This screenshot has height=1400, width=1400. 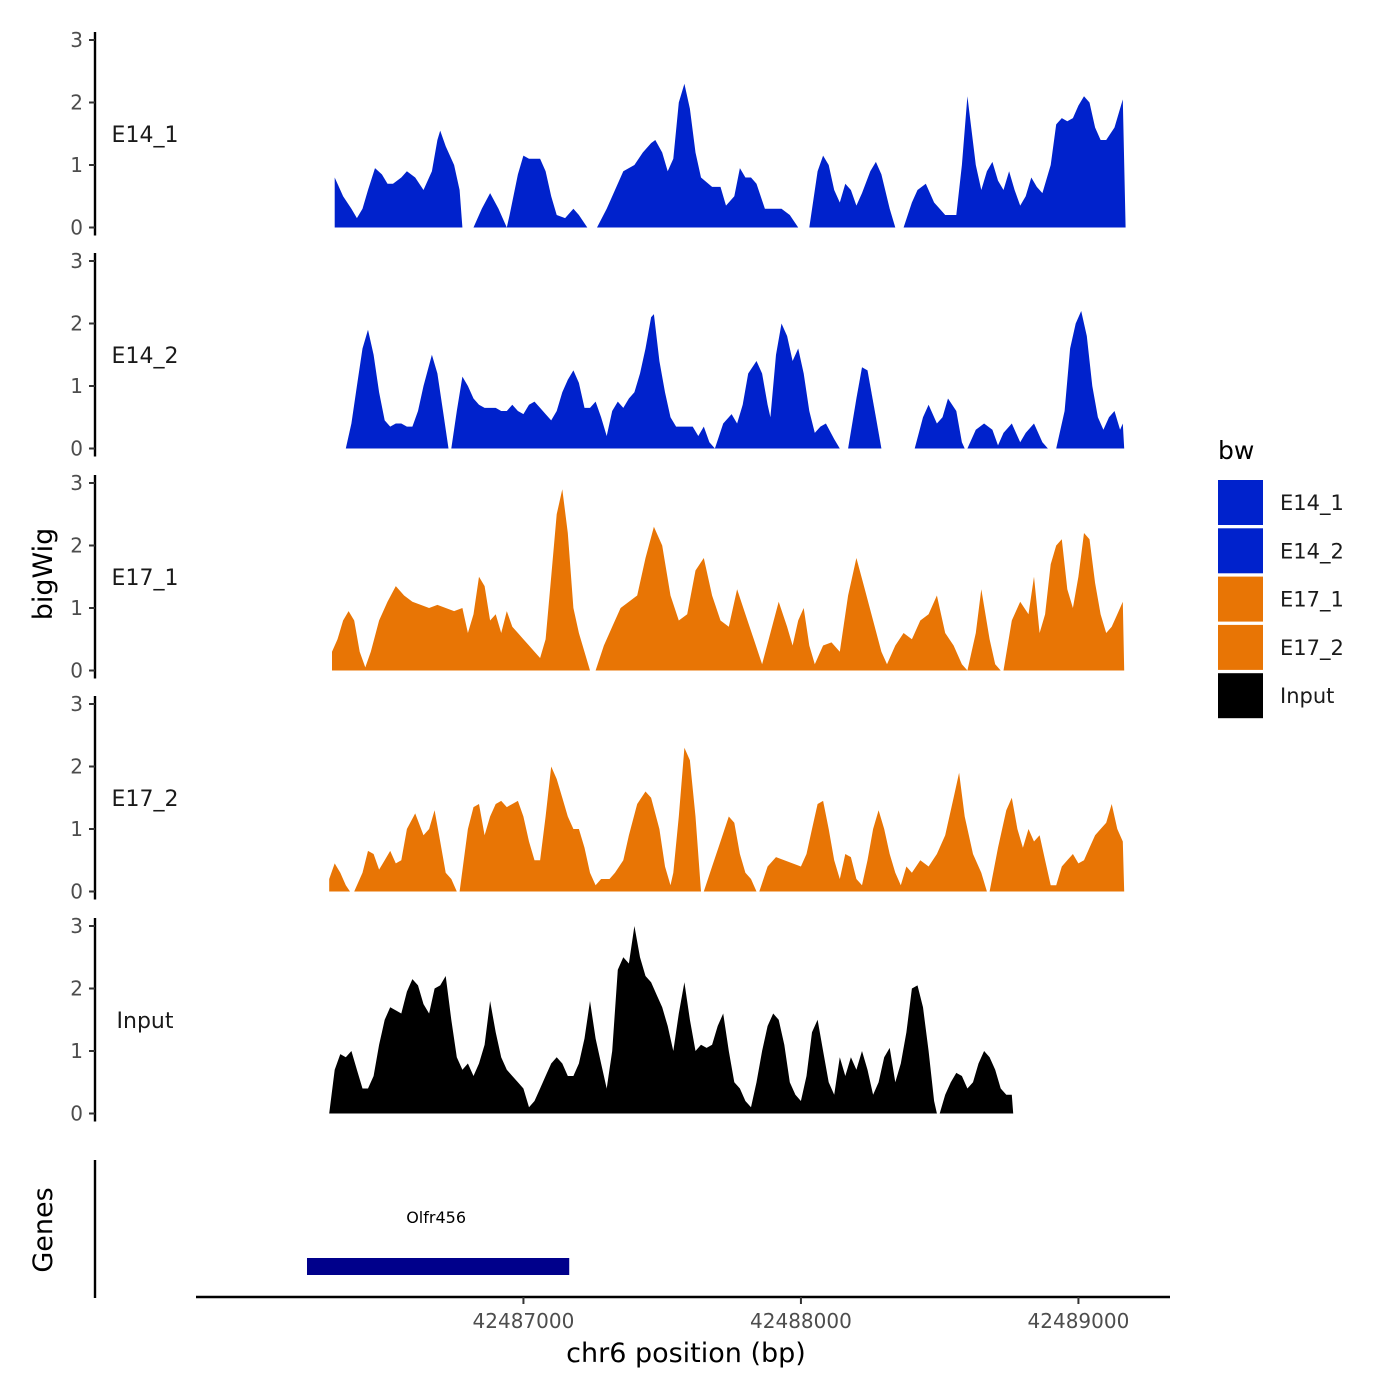 I want to click on legend-label: Input, so click(x=1307, y=696).